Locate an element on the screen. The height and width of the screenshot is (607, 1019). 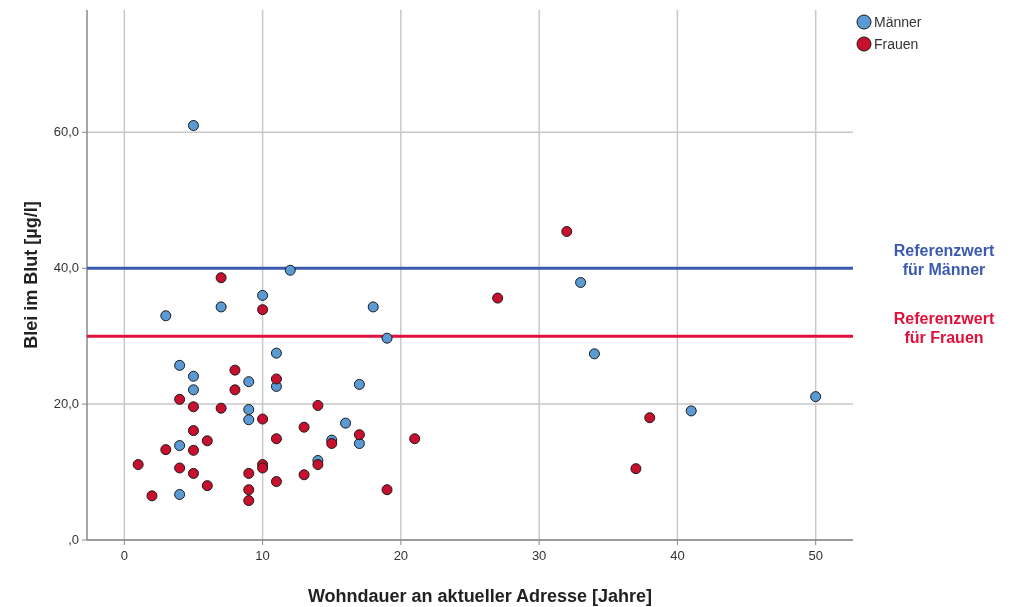
x-tick-label: 40 is located at coordinates (677, 555).